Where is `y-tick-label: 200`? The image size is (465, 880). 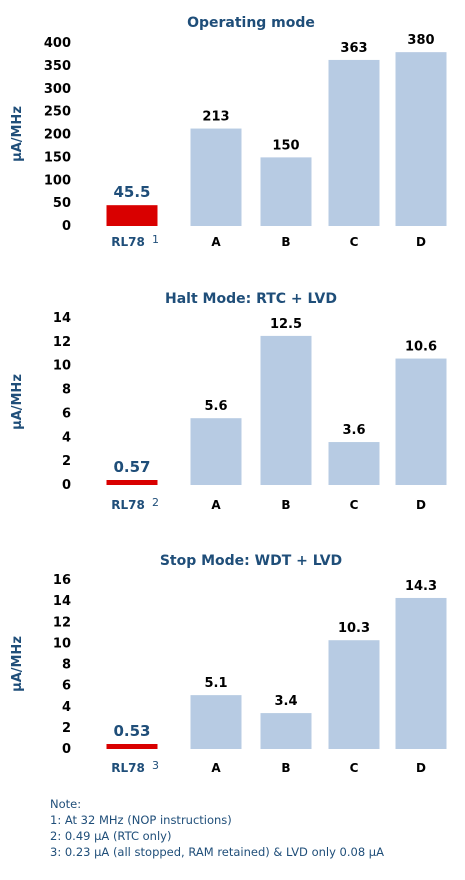 y-tick-label: 200 is located at coordinates (57, 135).